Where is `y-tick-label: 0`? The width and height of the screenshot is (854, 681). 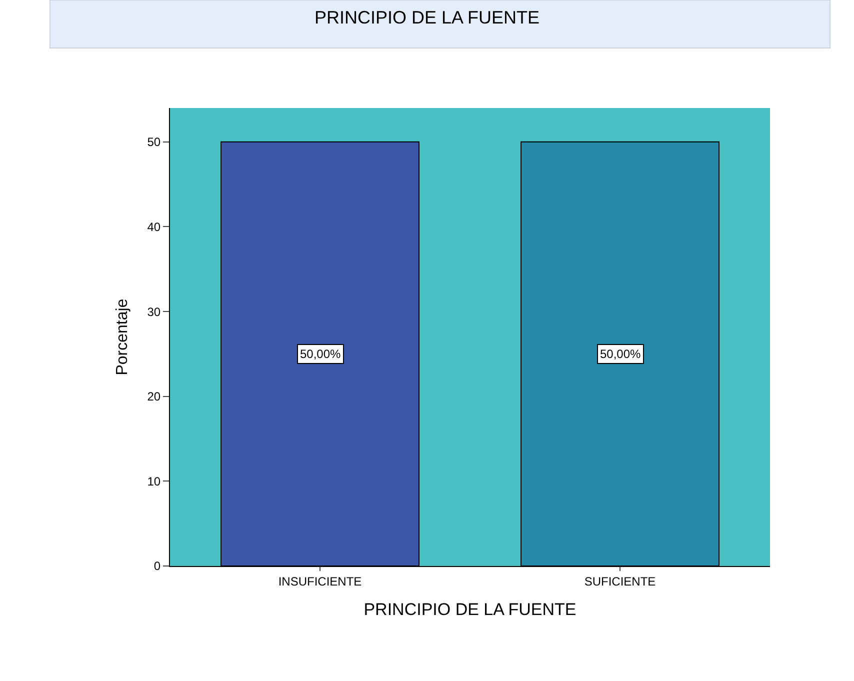
y-tick-label: 0 is located at coordinates (157, 566).